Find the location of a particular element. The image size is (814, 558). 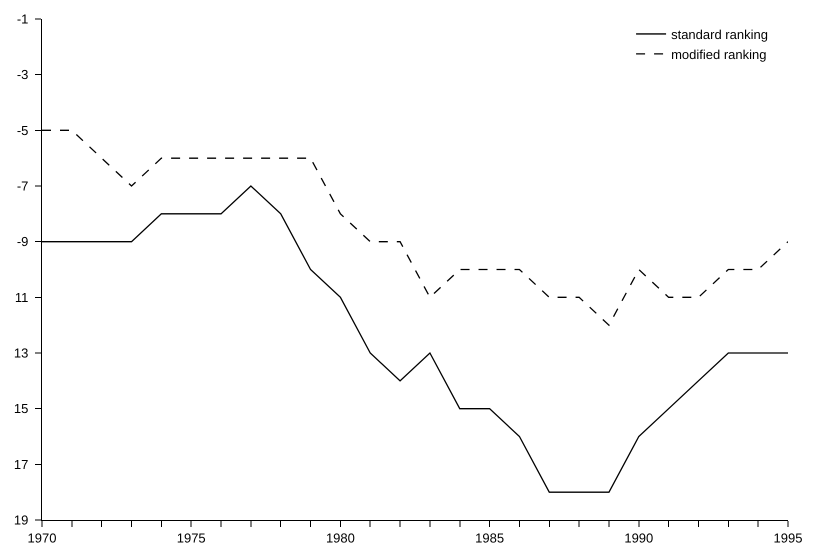

y-tick-label: 13 is located at coordinates (21, 353).